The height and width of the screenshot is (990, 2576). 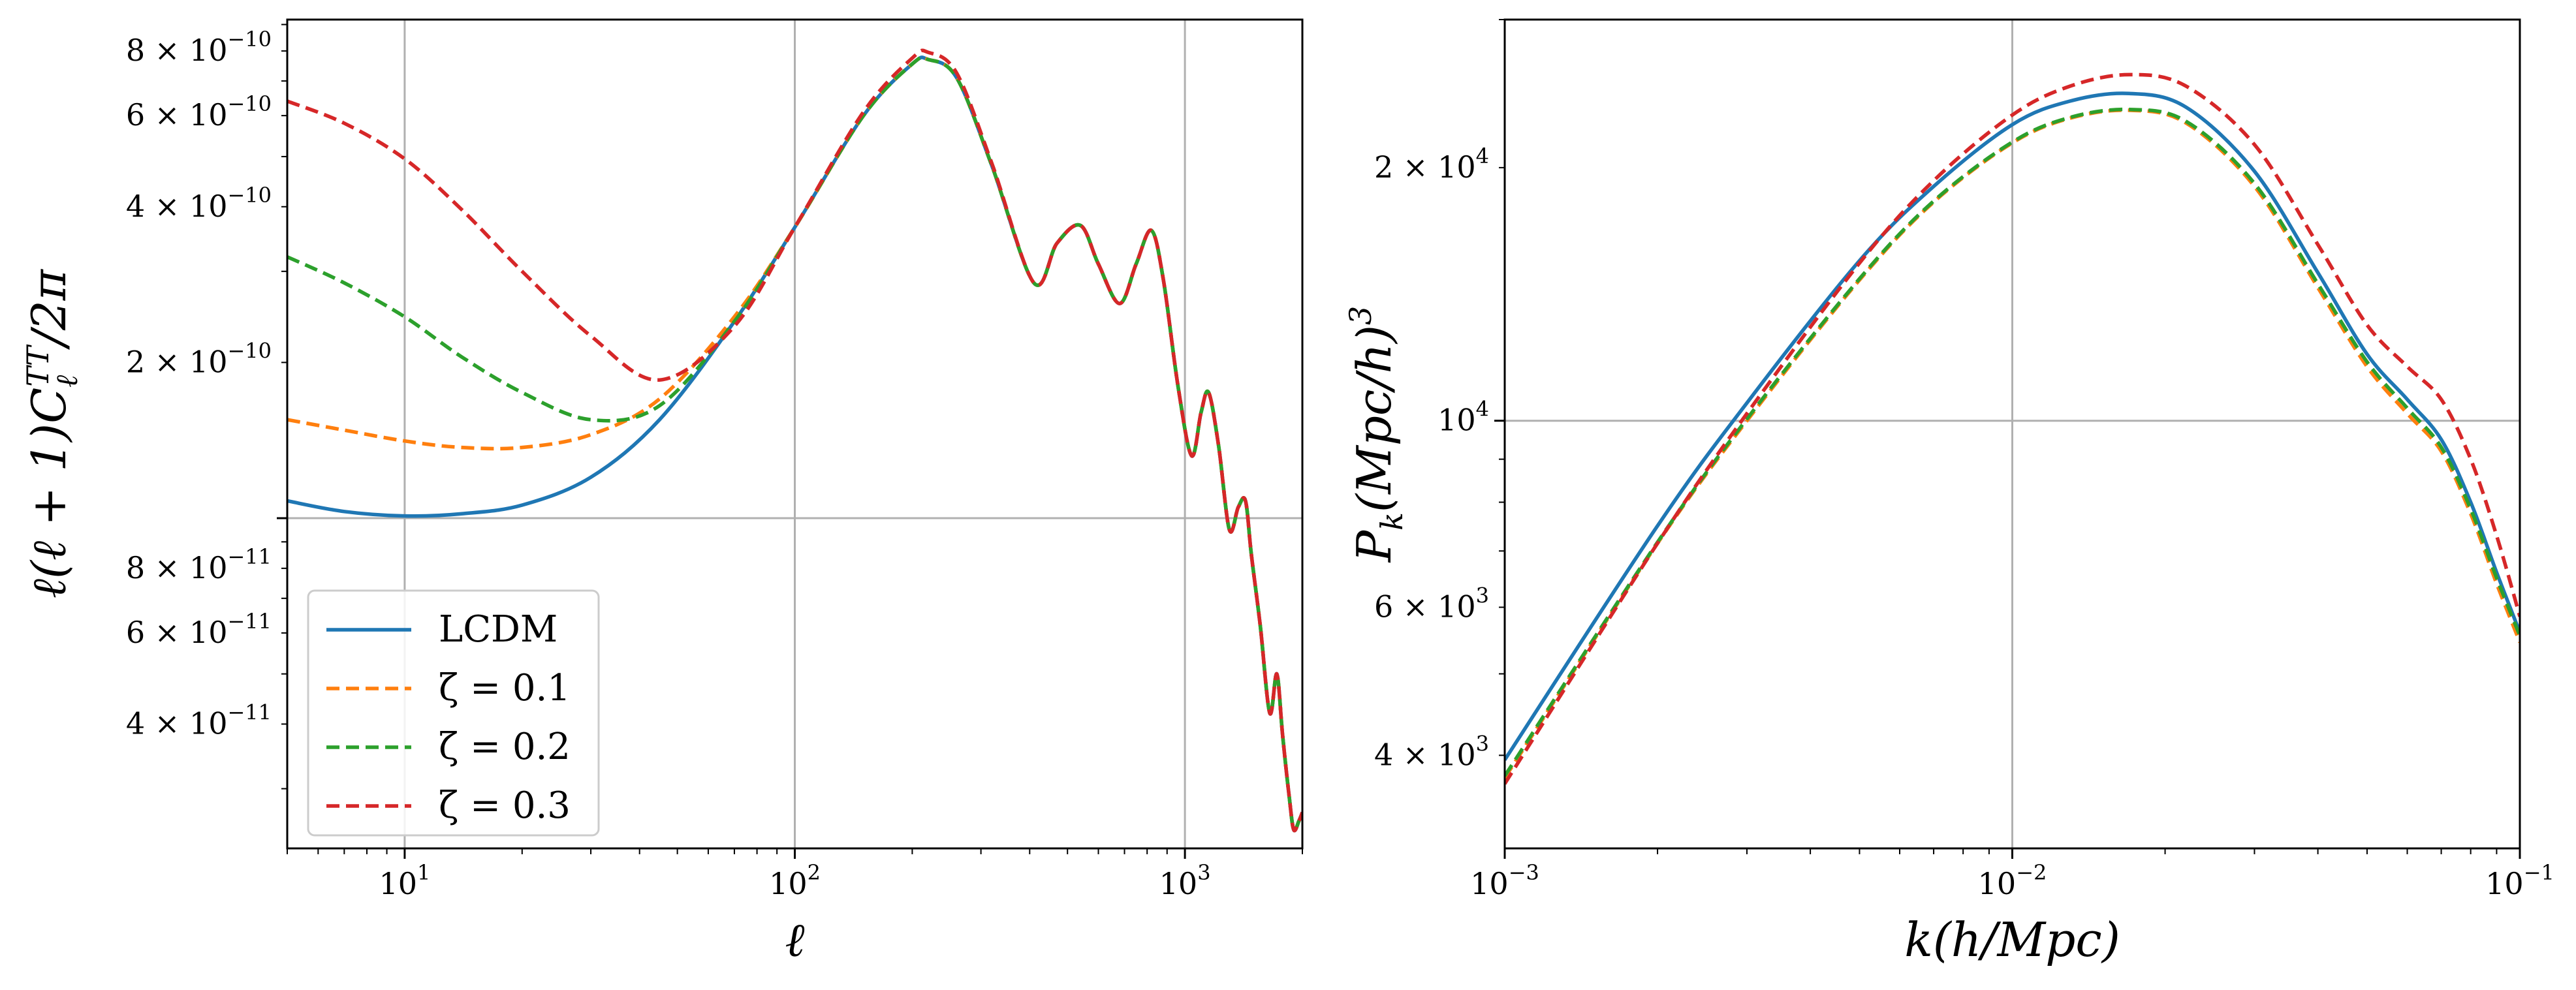 I want to click on left-y-axis-label: ℓ(ℓ + 1)CℓTT/2π, so click(x=52, y=433).